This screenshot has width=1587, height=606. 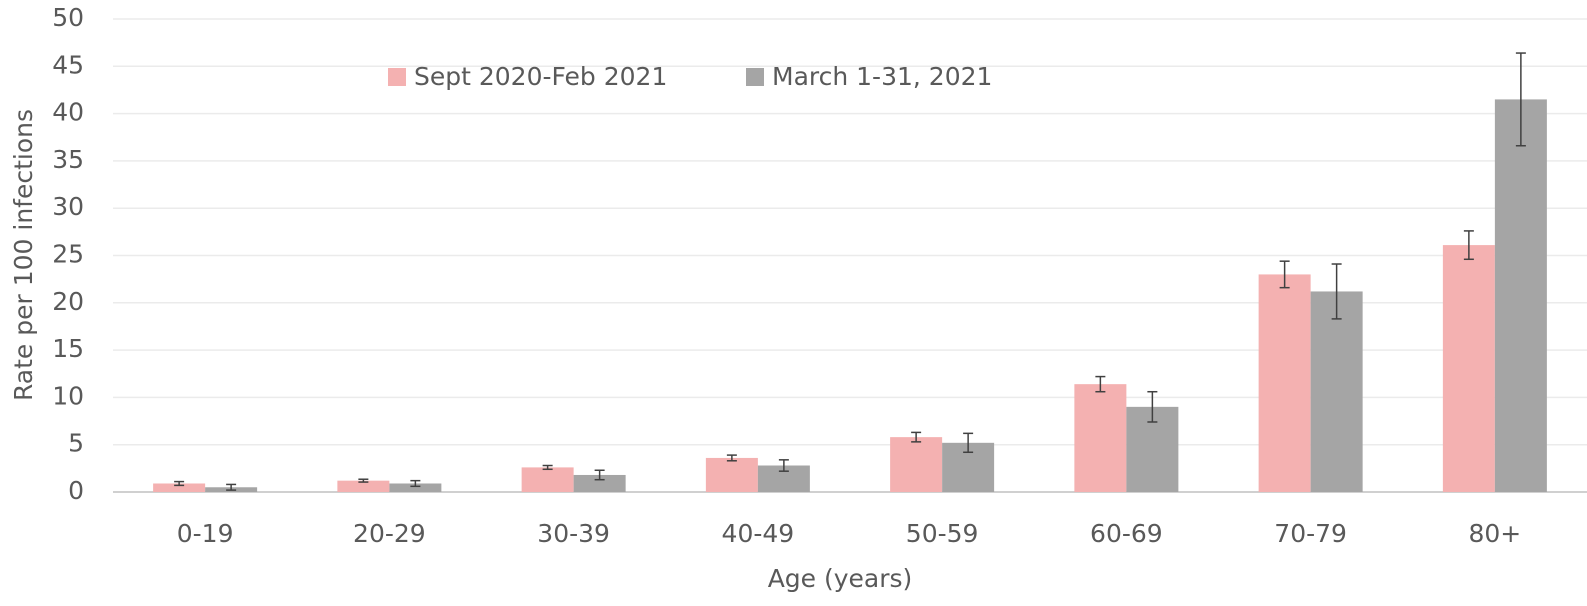 What do you see at coordinates (942, 533) in the screenshot?
I see `x-tick-label: 50-59` at bounding box center [942, 533].